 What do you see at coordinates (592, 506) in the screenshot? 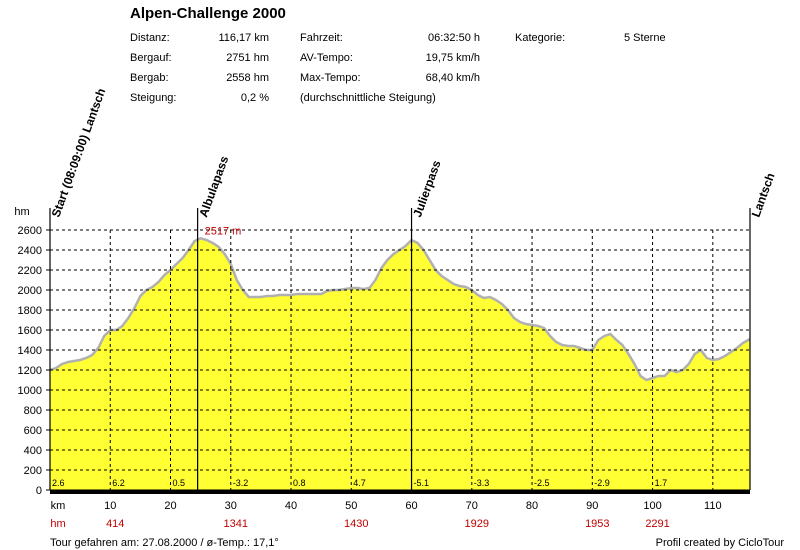
I see `x-tick-label: 90` at bounding box center [592, 506].